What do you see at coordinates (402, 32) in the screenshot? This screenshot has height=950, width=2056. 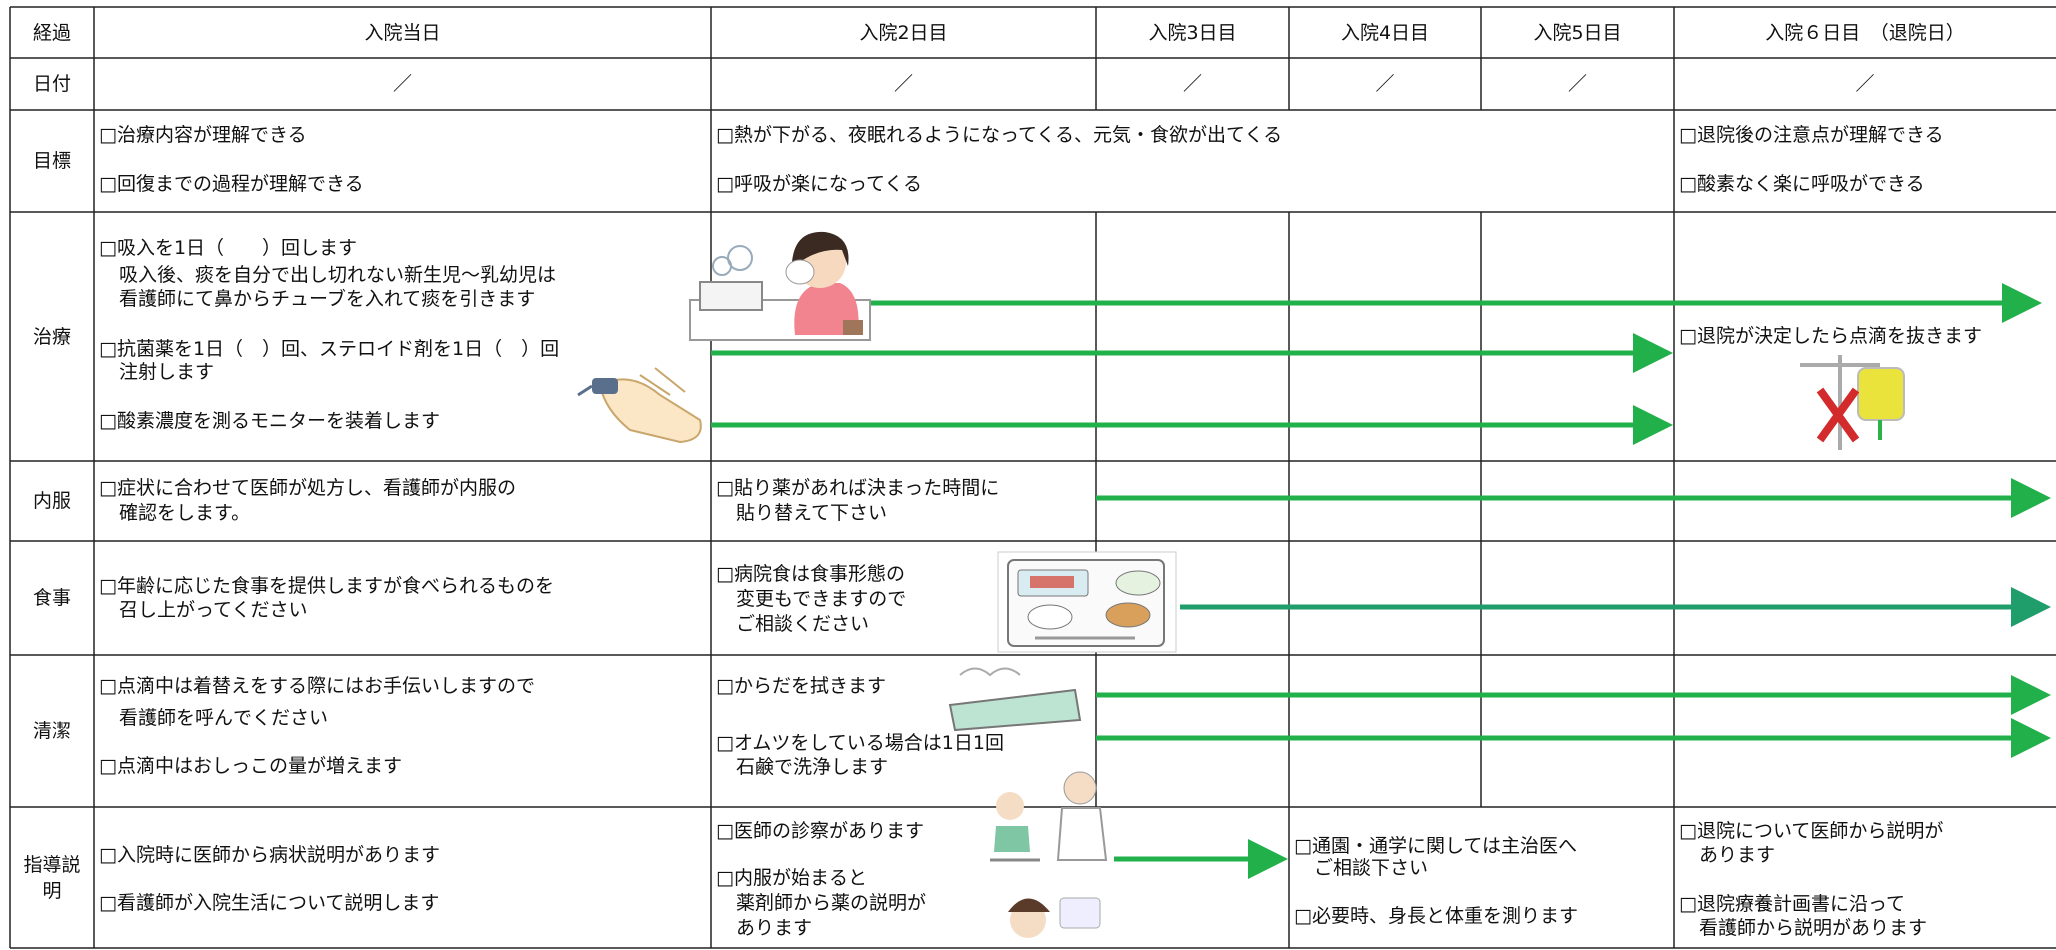 I see `day-header: 入院当日` at bounding box center [402, 32].